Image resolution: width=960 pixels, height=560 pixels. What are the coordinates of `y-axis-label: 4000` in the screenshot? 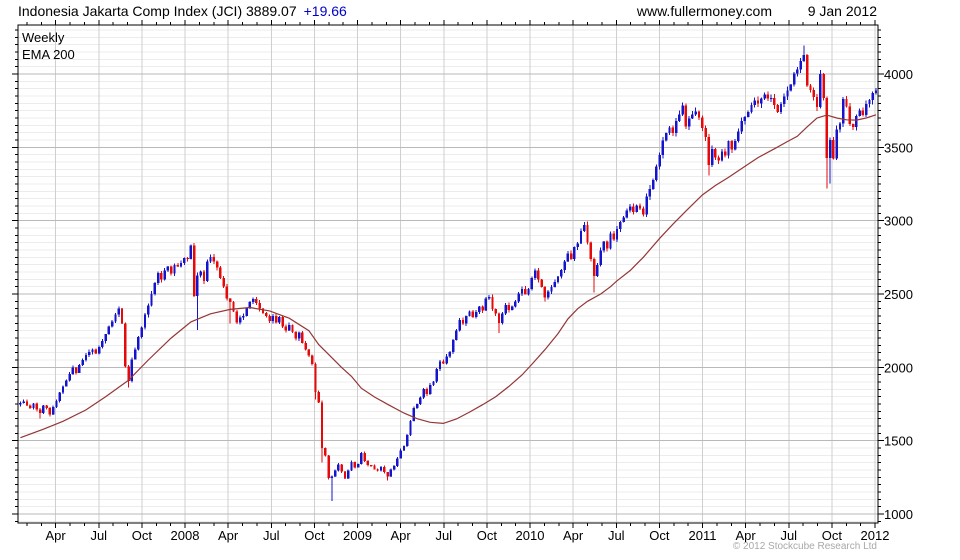 It's located at (898, 74).